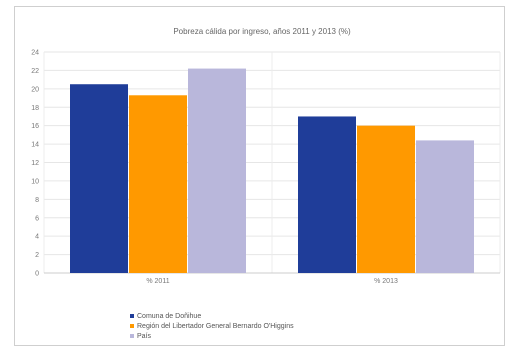  Describe the element at coordinates (35, 71) in the screenshot. I see `y-tick-label: 22` at that location.